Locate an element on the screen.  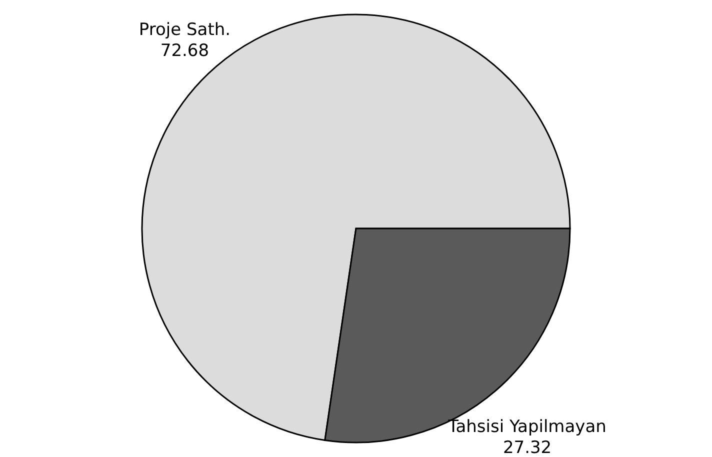
data-label: 72.68 is located at coordinates (185, 51).